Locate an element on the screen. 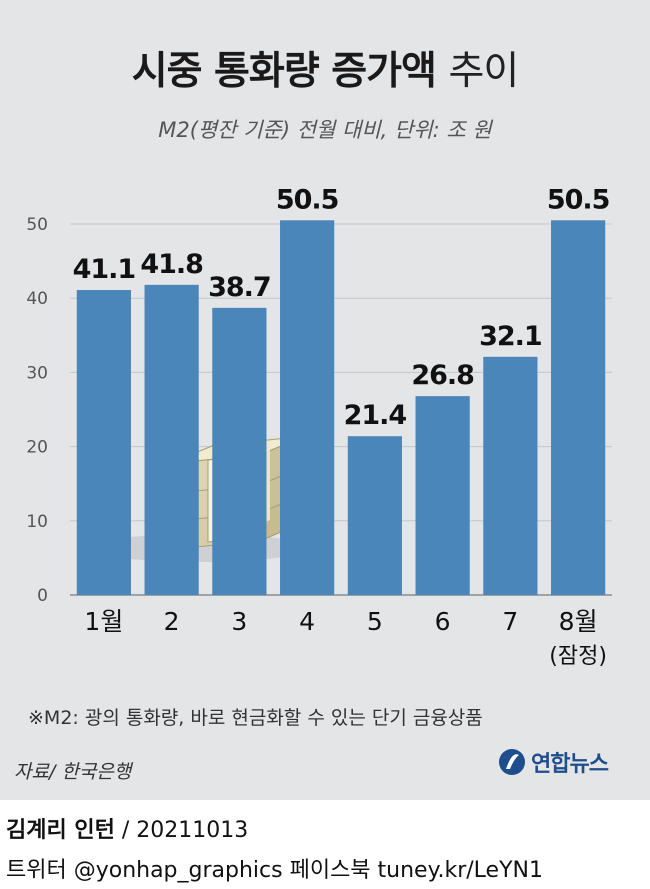 The height and width of the screenshot is (889, 650). y-tick-label: 30 is located at coordinates (37, 373).